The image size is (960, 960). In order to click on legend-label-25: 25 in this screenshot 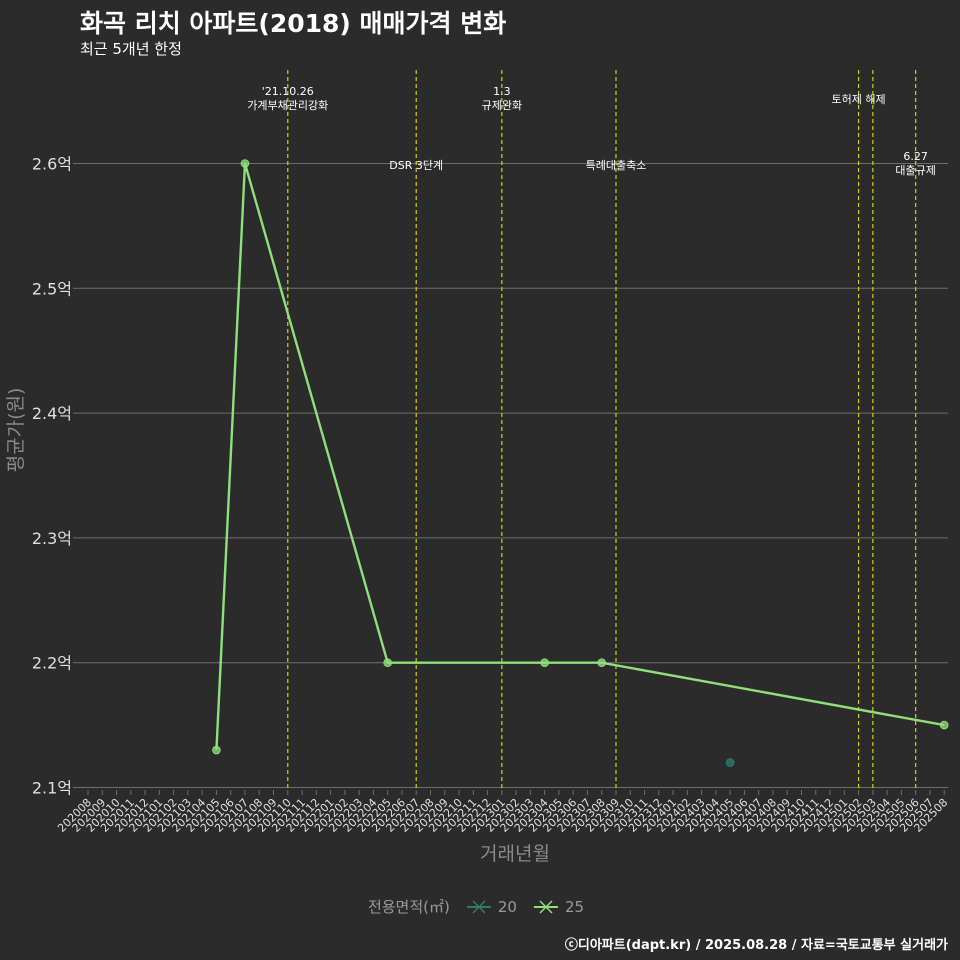, I will do `click(574, 906)`.